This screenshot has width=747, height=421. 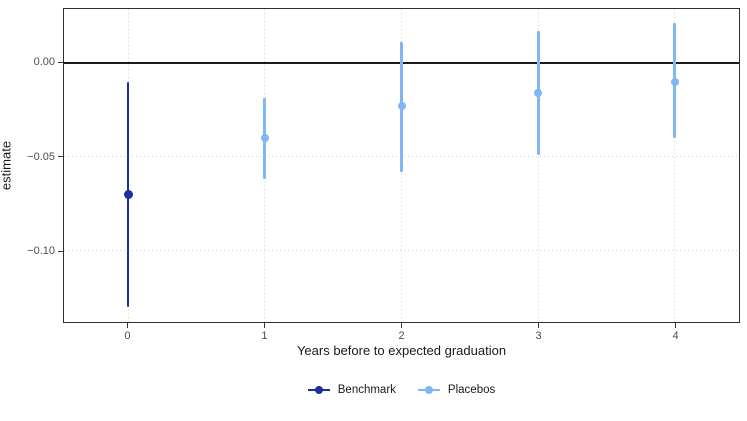 What do you see at coordinates (401, 251) in the screenshot?
I see `gridline-horizontal` at bounding box center [401, 251].